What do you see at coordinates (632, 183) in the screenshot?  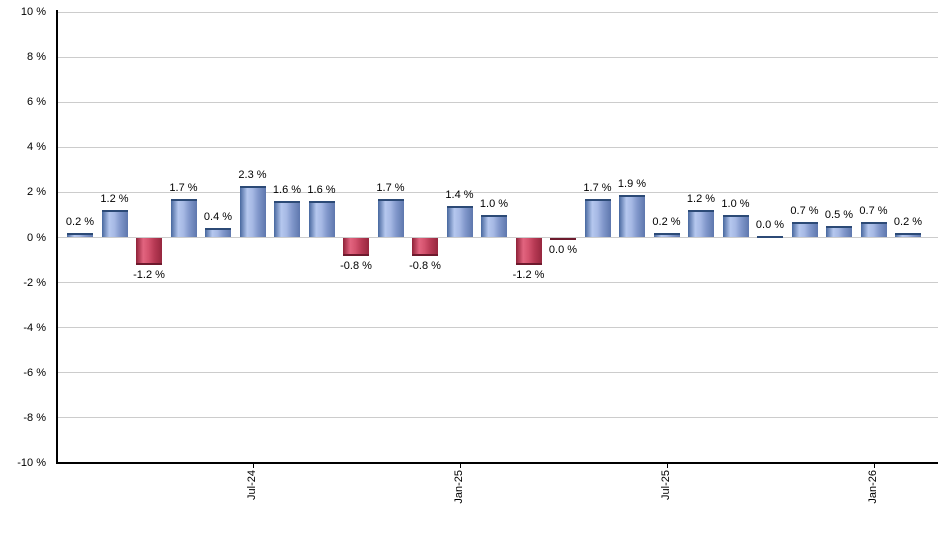 I see `bar-value-label: 1.9 %` at bounding box center [632, 183].